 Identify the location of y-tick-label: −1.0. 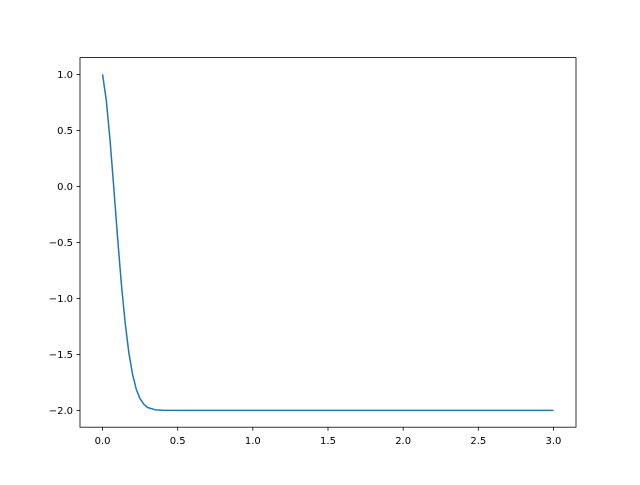
(61, 299).